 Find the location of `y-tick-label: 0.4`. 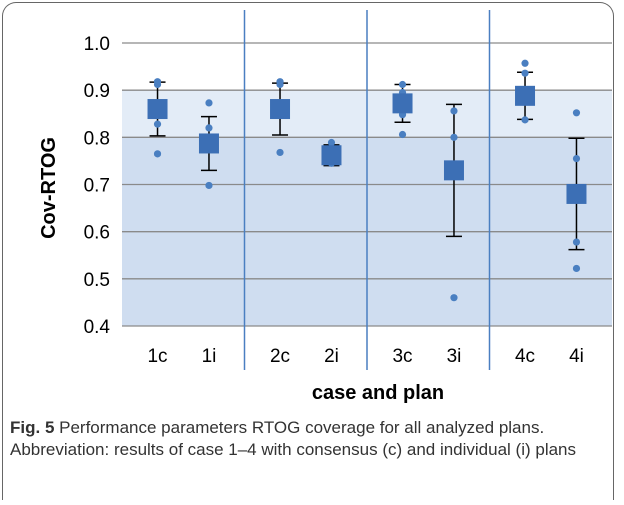

y-tick-label: 0.4 is located at coordinates (97, 327).